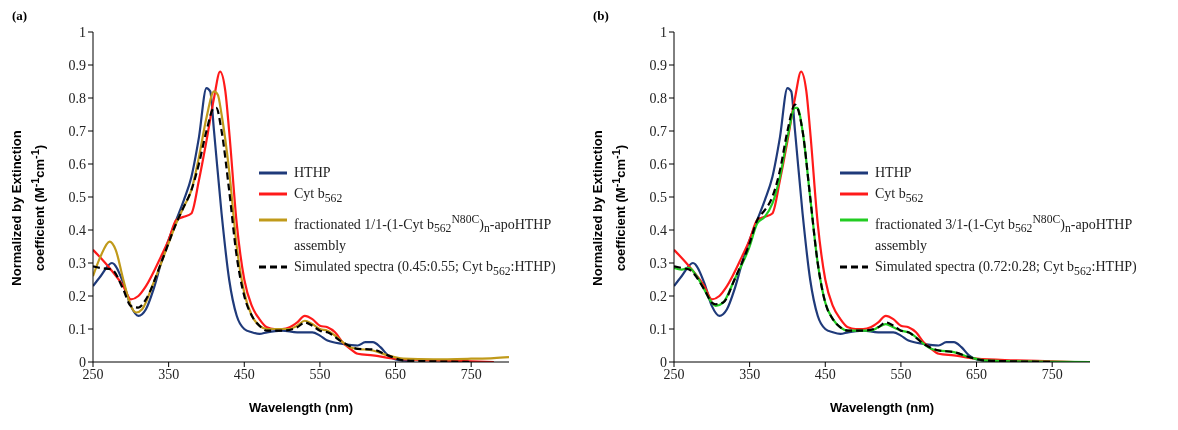  I want to click on legend-label: Simulated spectra (0.45:0.55; Cyt b$_{562}$:HTHP), so click(425, 269).